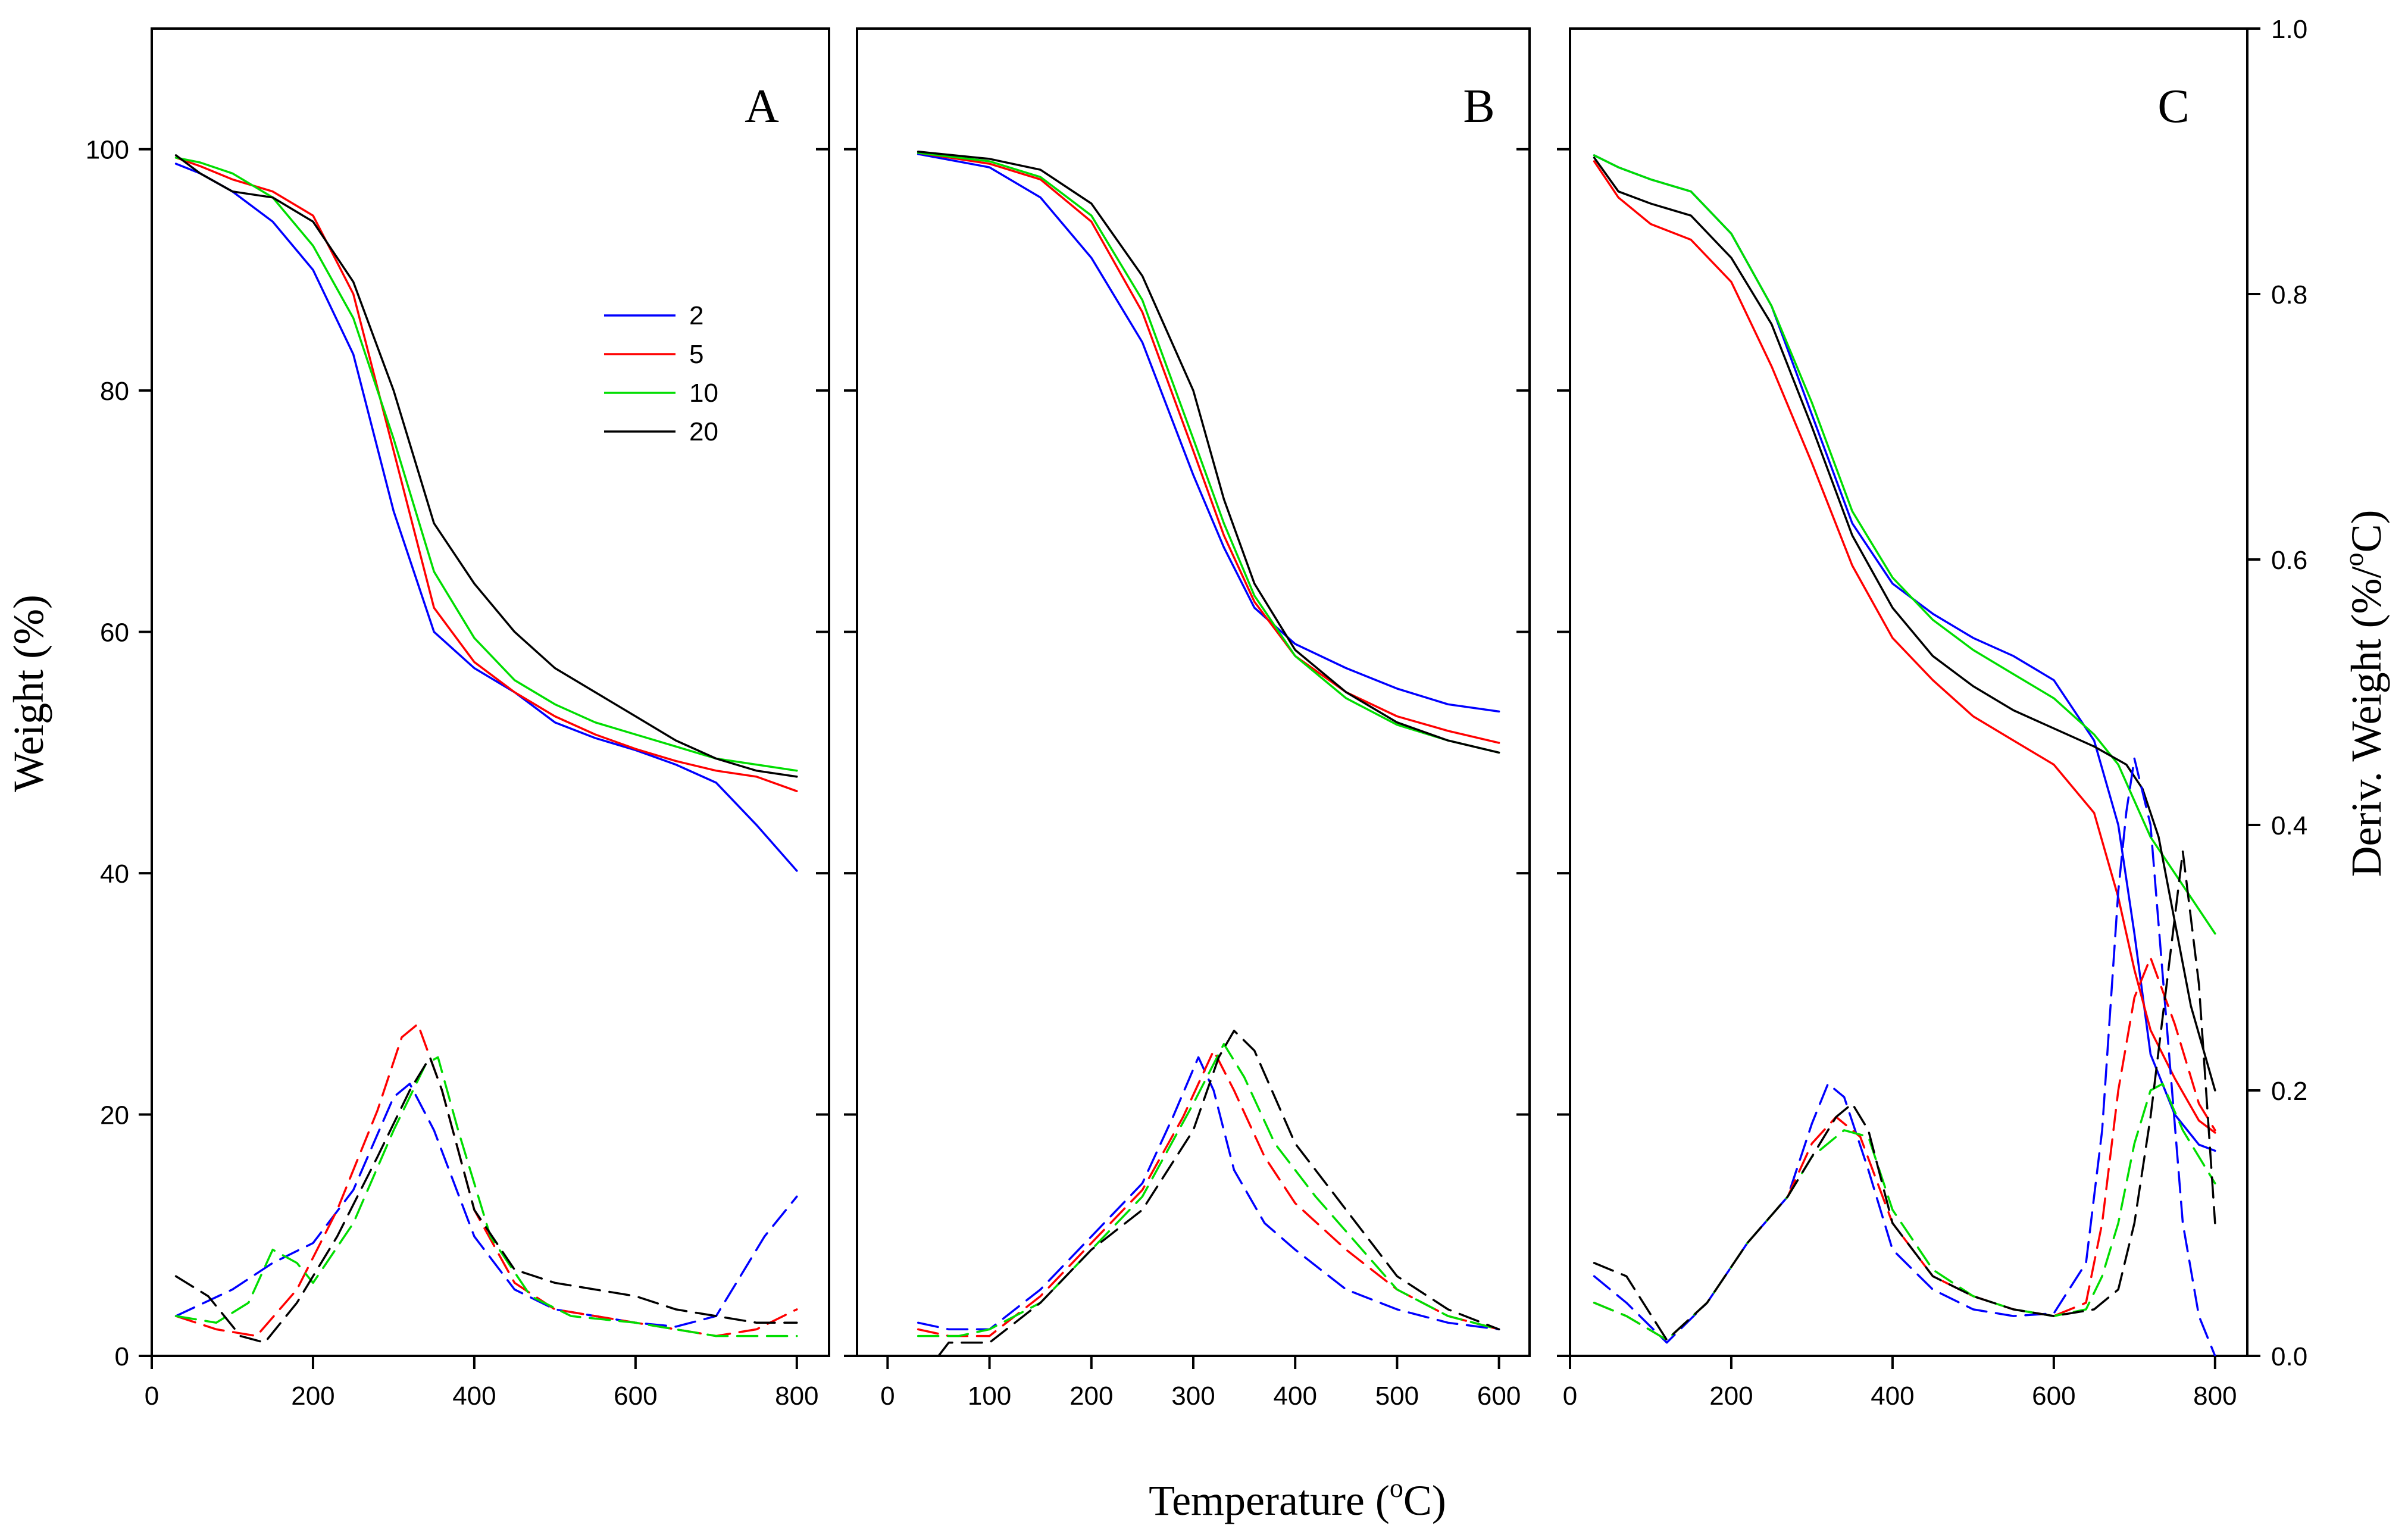 This screenshot has width=2408, height=1538. What do you see at coordinates (1479, 106) in the screenshot?
I see `panel-b-title: B` at bounding box center [1479, 106].